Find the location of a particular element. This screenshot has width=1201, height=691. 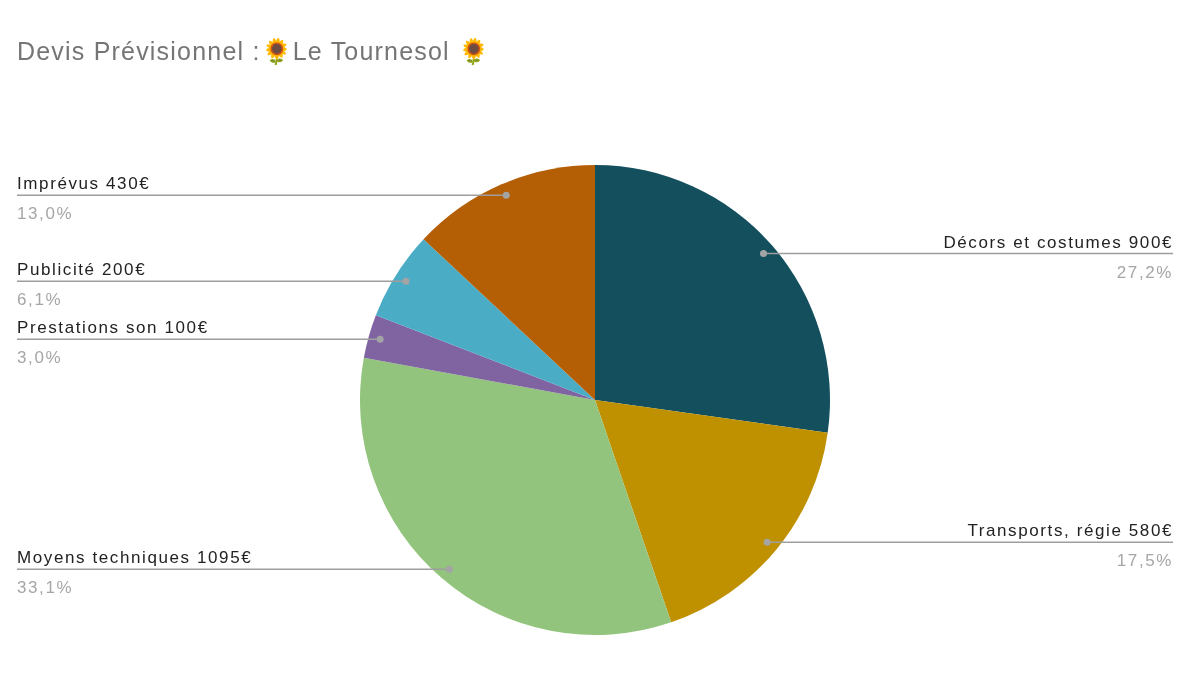

slice-label: Transports, régie 580€ is located at coordinates (1070, 531).